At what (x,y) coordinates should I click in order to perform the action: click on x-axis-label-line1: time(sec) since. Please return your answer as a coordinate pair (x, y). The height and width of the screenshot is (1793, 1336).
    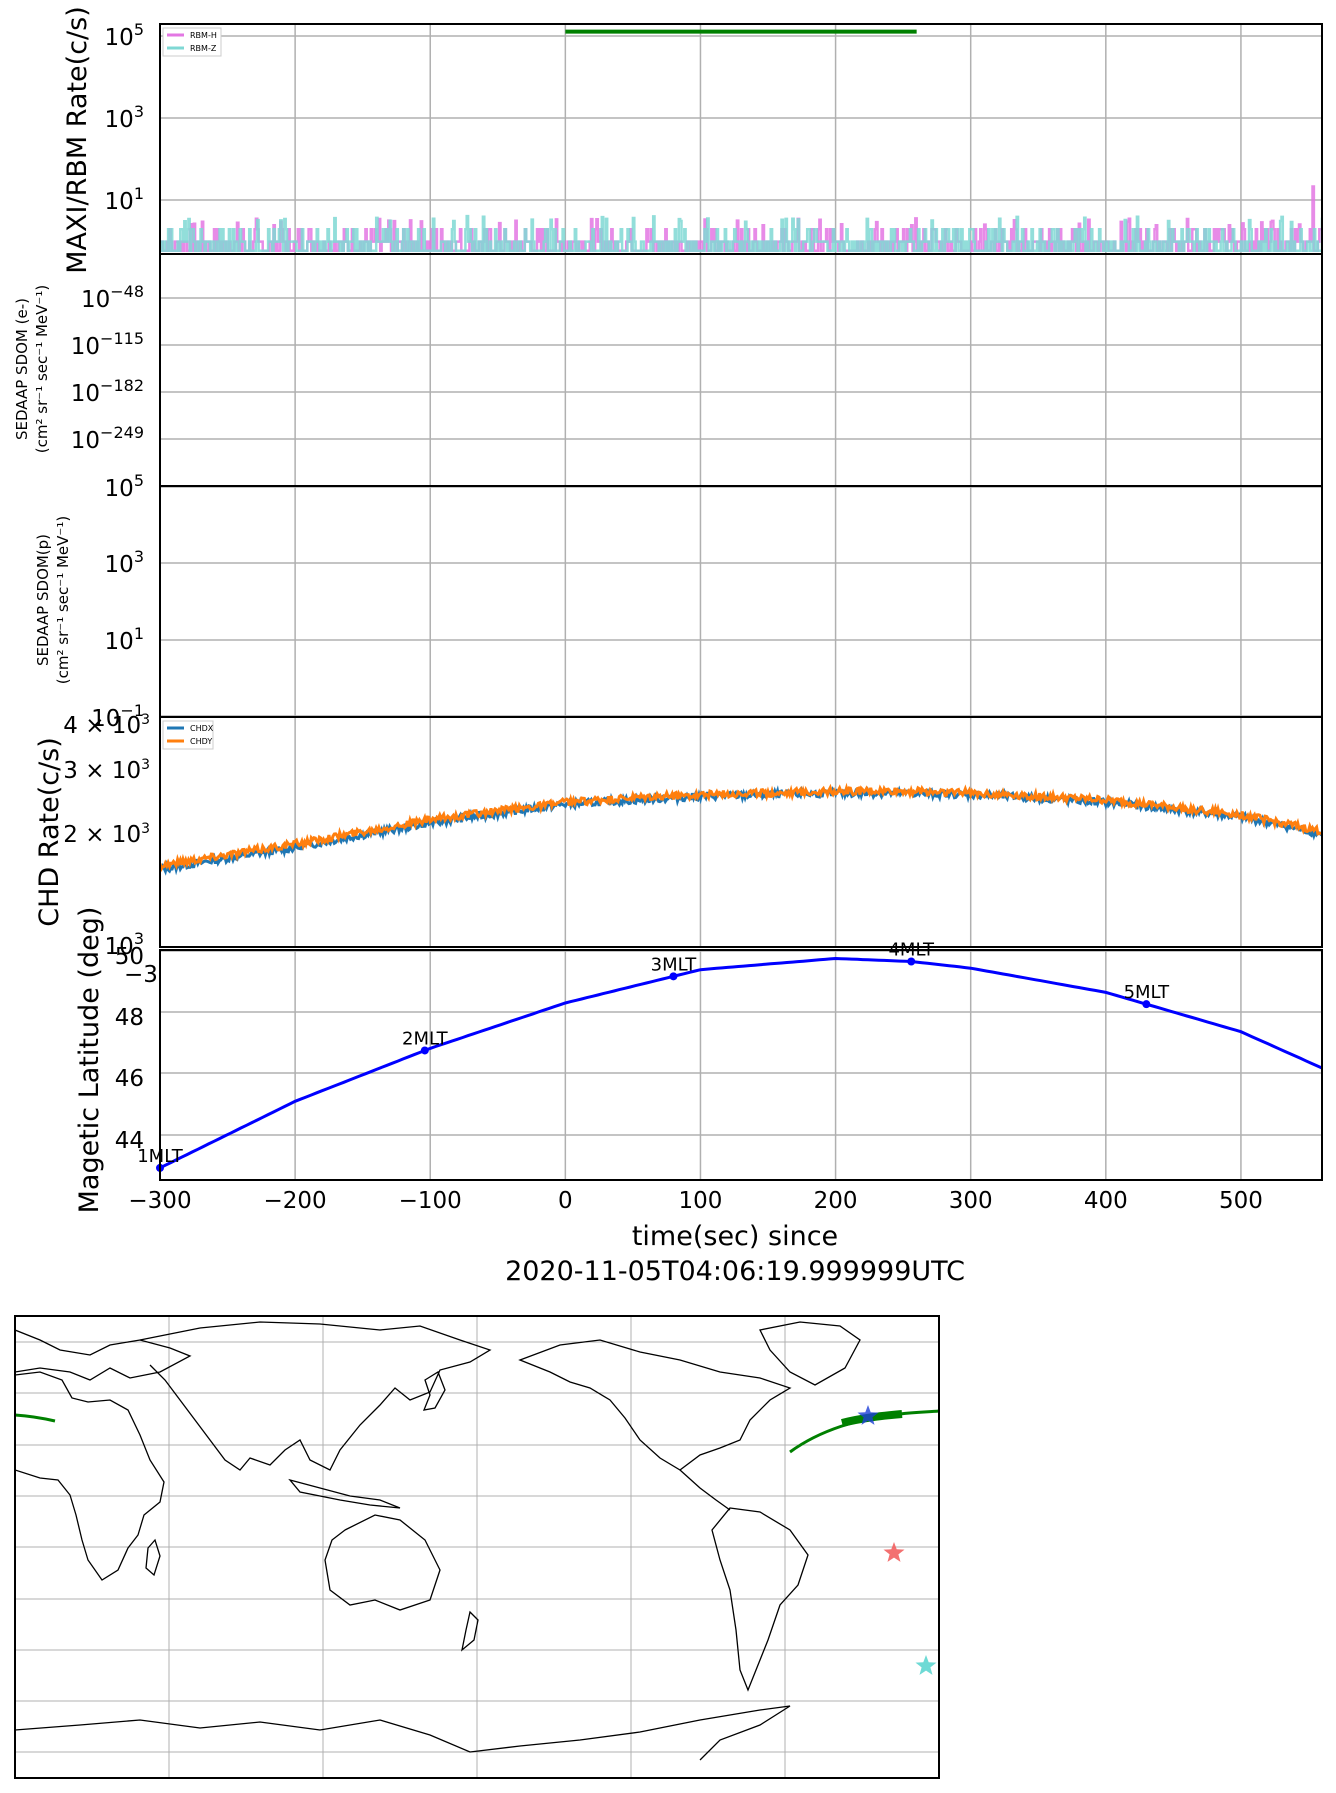
    Looking at the image, I should click on (735, 1236).